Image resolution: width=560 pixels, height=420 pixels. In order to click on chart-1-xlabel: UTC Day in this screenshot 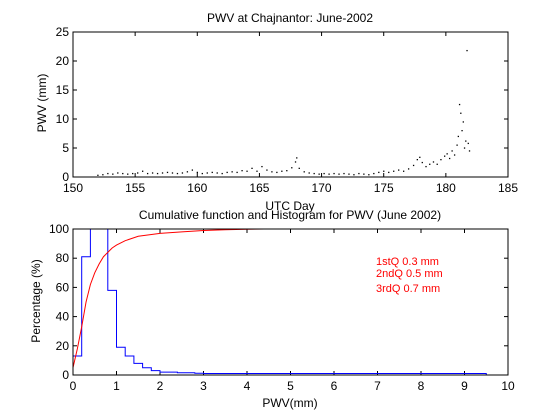, I will do `click(289, 206)`.